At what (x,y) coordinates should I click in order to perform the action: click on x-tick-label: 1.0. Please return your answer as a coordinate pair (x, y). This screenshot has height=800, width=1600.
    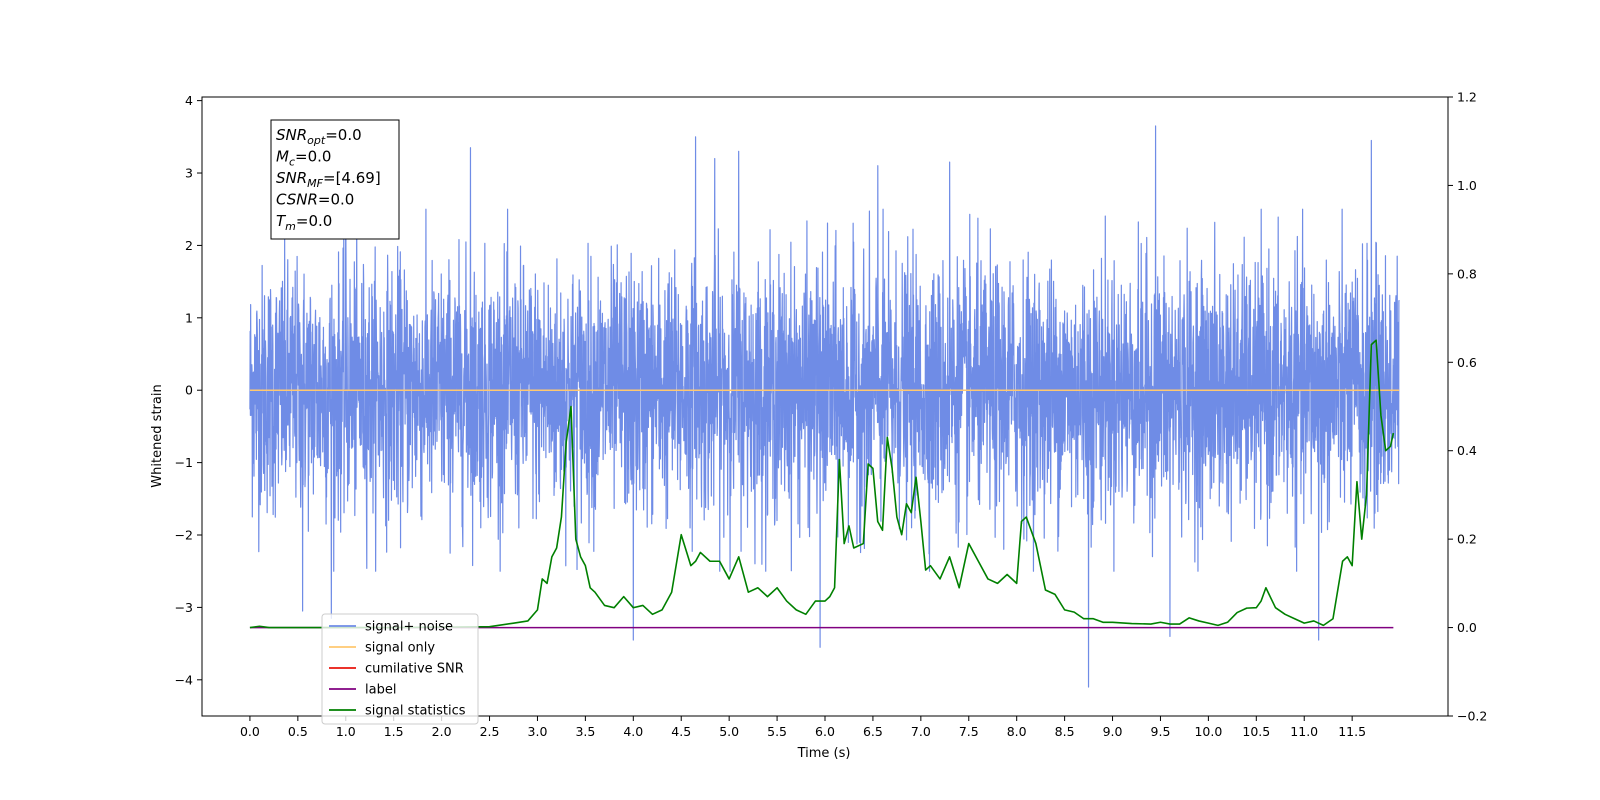
    Looking at the image, I should click on (346, 731).